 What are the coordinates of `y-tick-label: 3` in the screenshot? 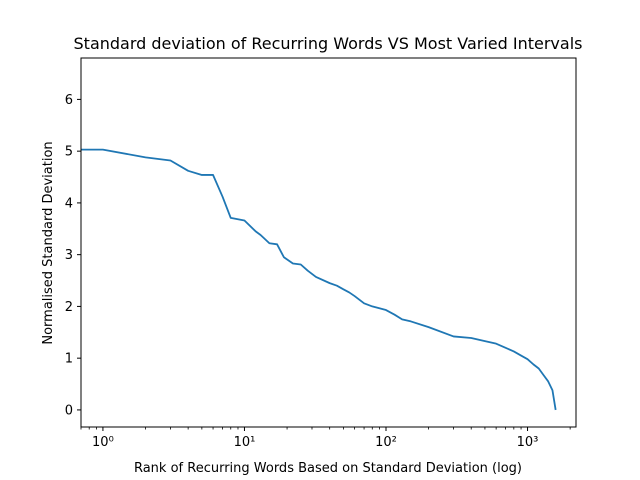 It's located at (69, 255).